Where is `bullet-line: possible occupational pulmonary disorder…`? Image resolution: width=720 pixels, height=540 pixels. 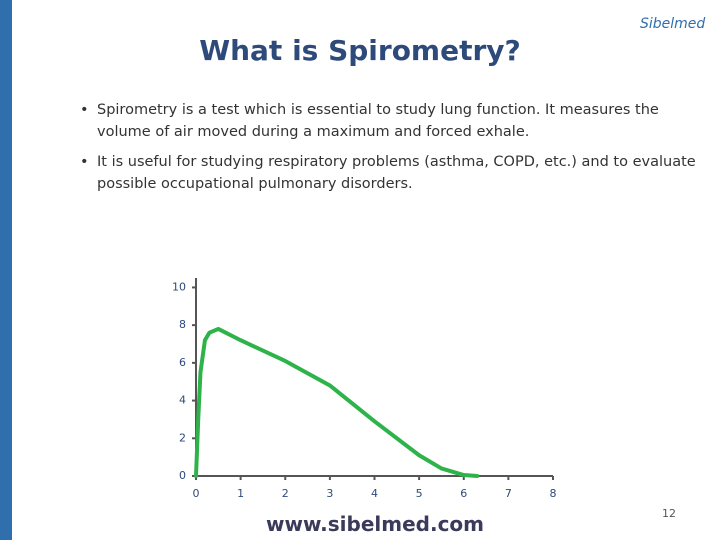 bullet-line: possible occupational pulmonary disorder… is located at coordinates (255, 184).